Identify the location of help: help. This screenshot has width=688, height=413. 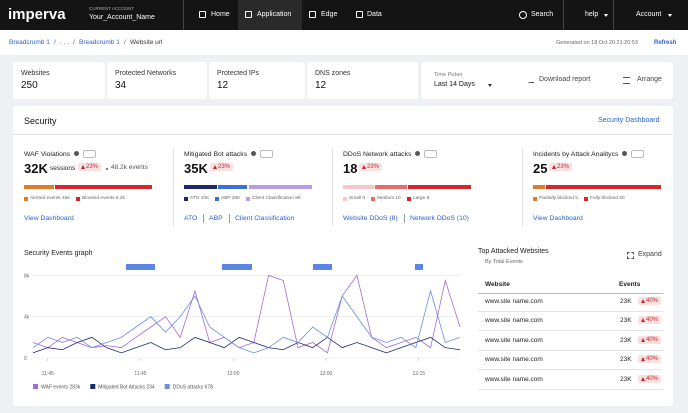
(592, 14).